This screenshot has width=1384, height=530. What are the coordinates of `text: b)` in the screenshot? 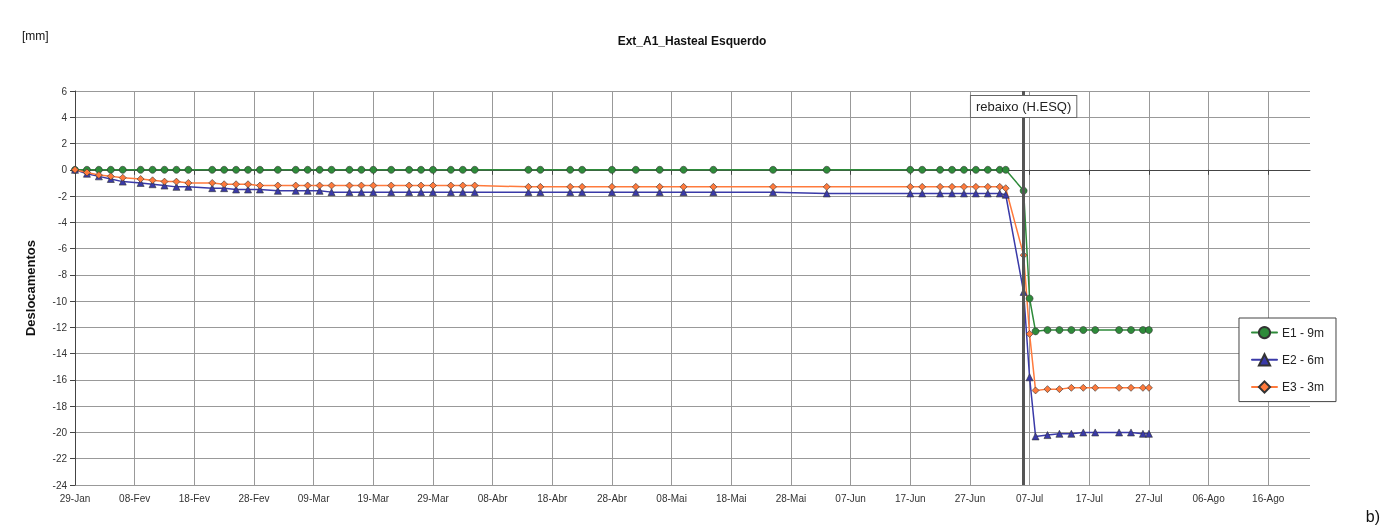 It's located at (1373, 516).